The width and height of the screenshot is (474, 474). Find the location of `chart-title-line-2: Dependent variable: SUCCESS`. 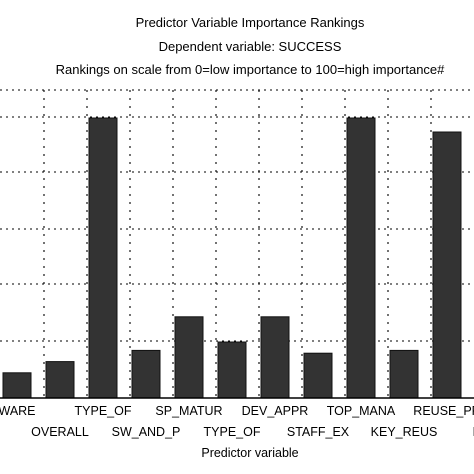

chart-title-line-2: Dependent variable: SUCCESS is located at coordinates (250, 46).